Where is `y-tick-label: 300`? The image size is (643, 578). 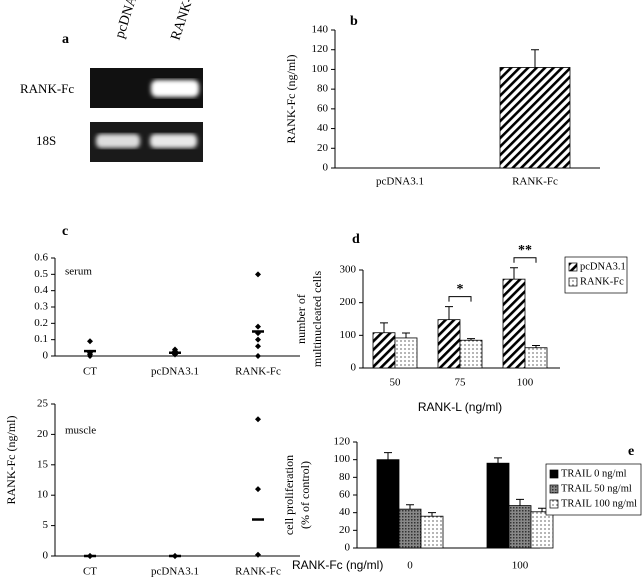 y-tick-label: 300 is located at coordinates (348, 270).